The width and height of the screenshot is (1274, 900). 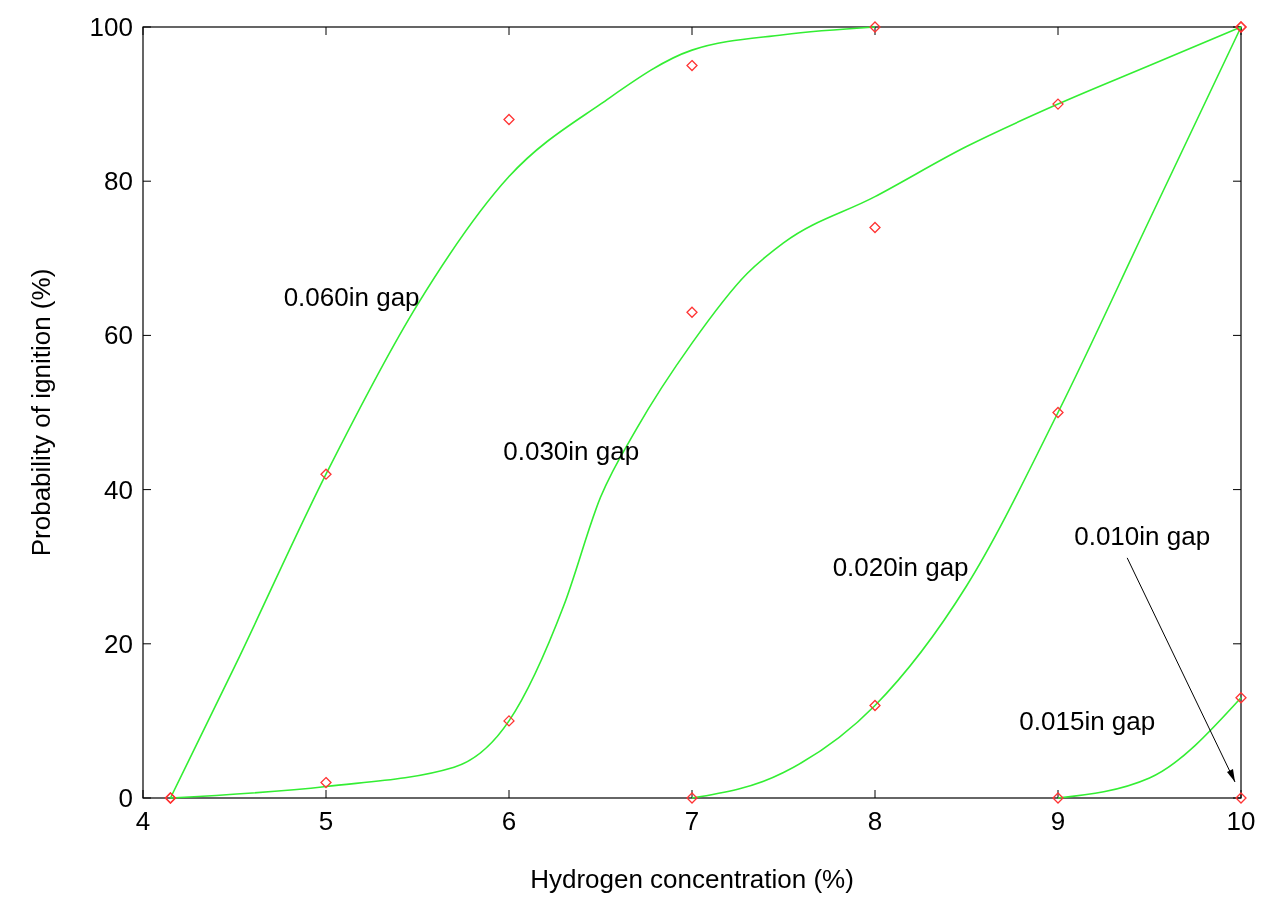 I want to click on y-tick-label: 0, so click(x=125, y=798).